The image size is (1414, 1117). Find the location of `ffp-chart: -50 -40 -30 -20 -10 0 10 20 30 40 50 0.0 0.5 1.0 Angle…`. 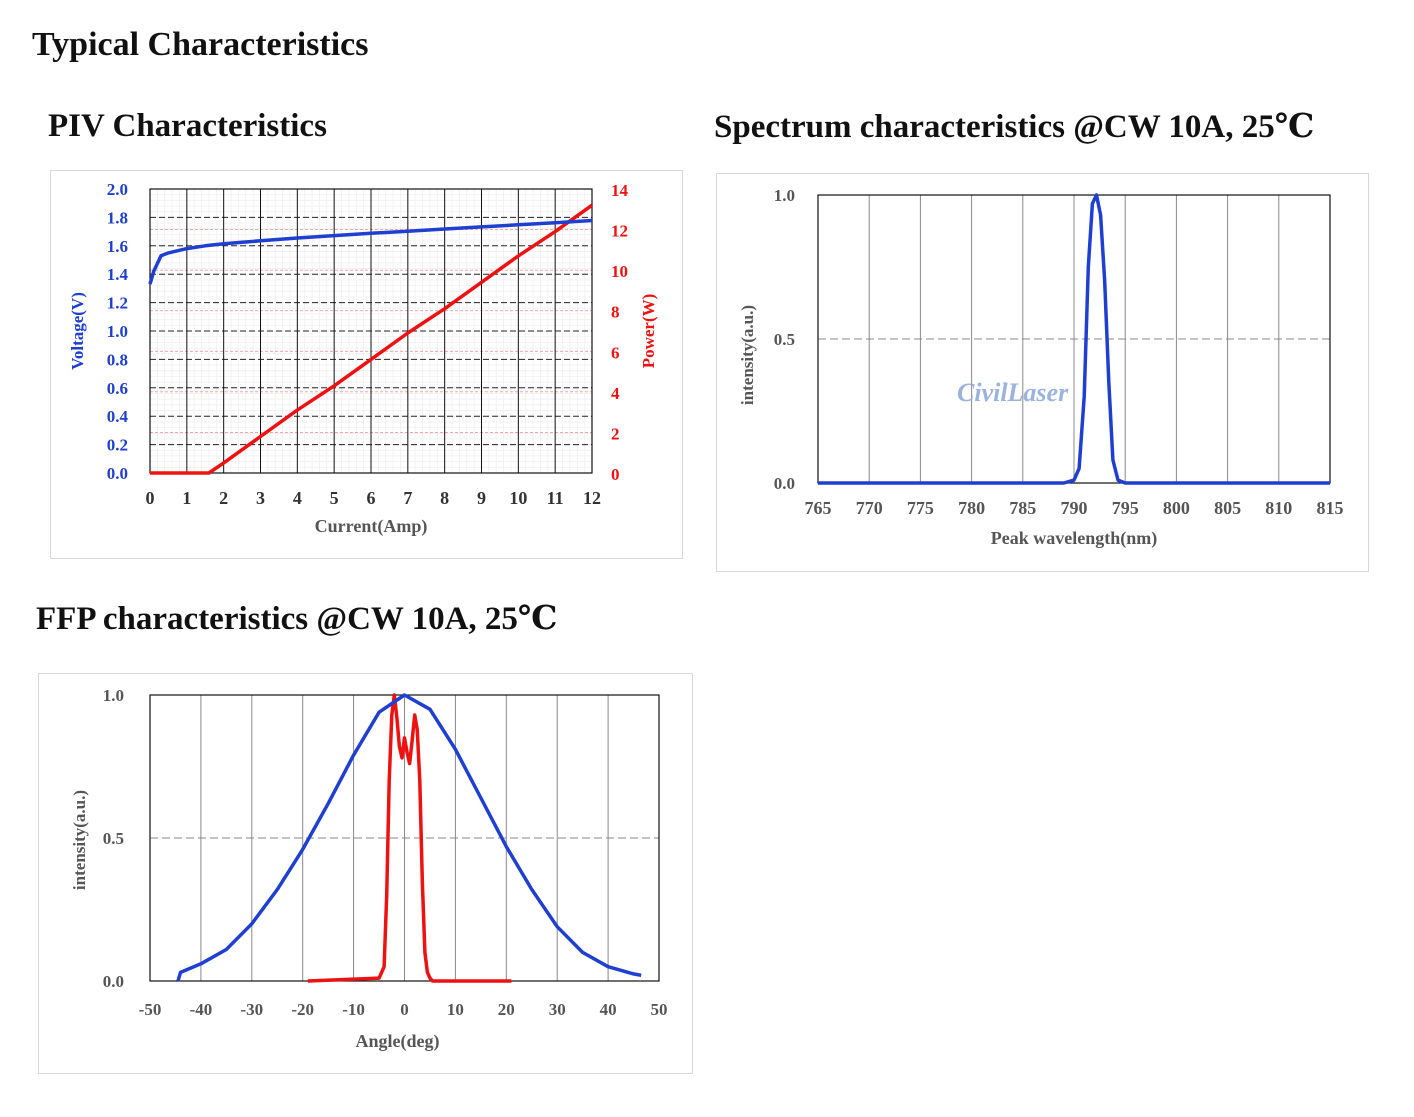

ffp-chart: -50 -40 -30 -20 -10 0 10 20 30 40 50 0.0 0.5 1.0 Angle… is located at coordinates (369, 869).